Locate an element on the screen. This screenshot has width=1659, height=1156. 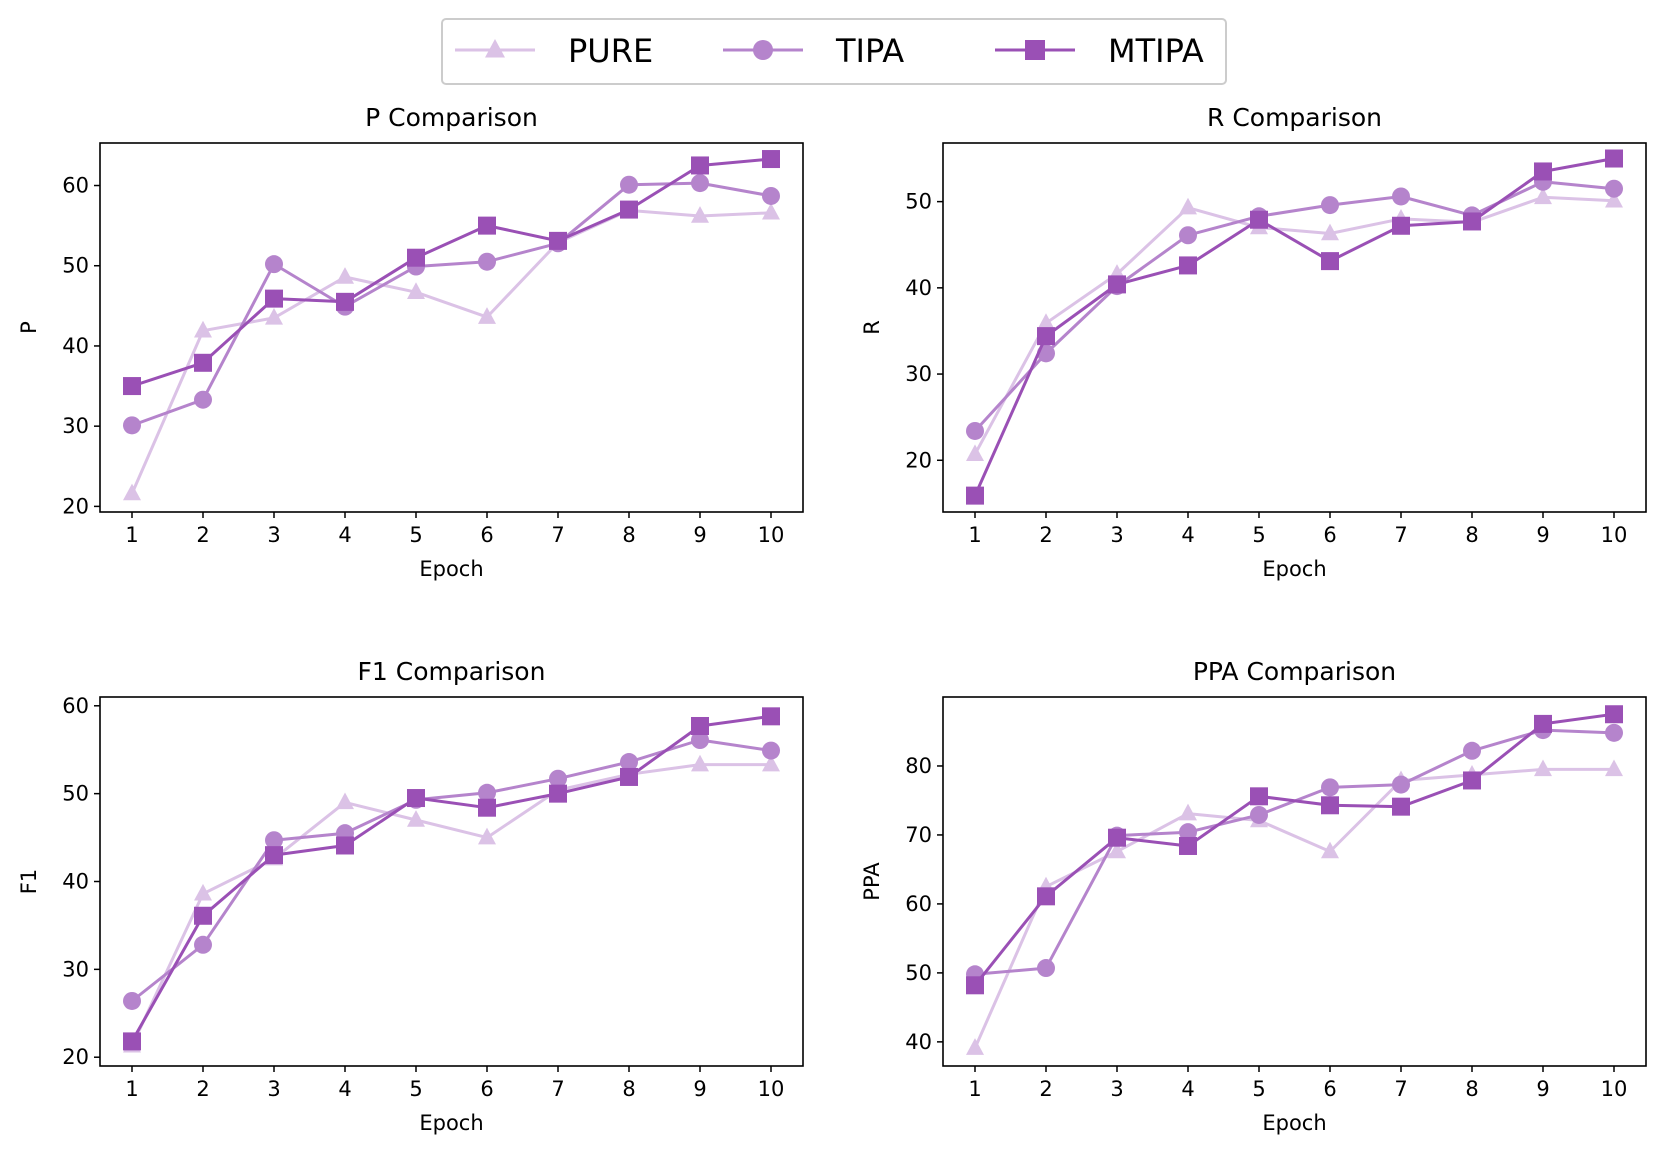
legend-label: TIPA is located at coordinates (869, 51).